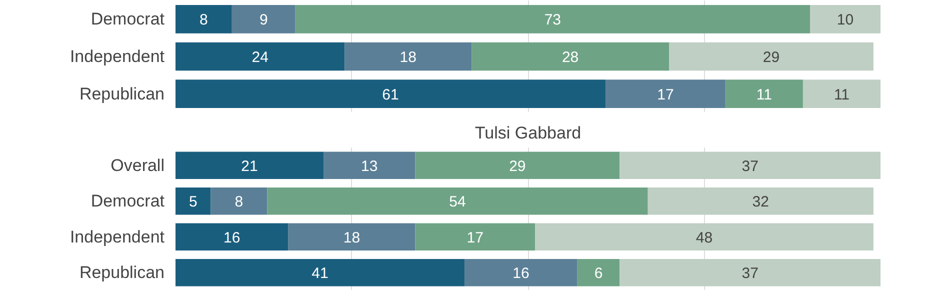 This screenshot has height=300, width=950. I want to click on data-label: 48, so click(704, 237).